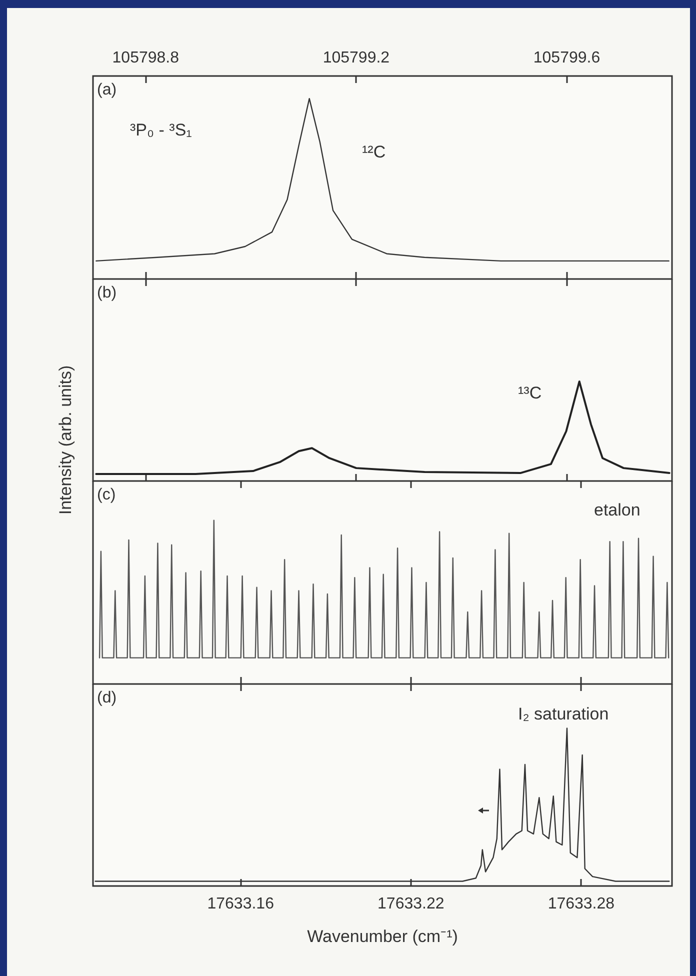 This screenshot has height=976, width=696. I want to click on x-tick-label: 105799.6, so click(566, 58).